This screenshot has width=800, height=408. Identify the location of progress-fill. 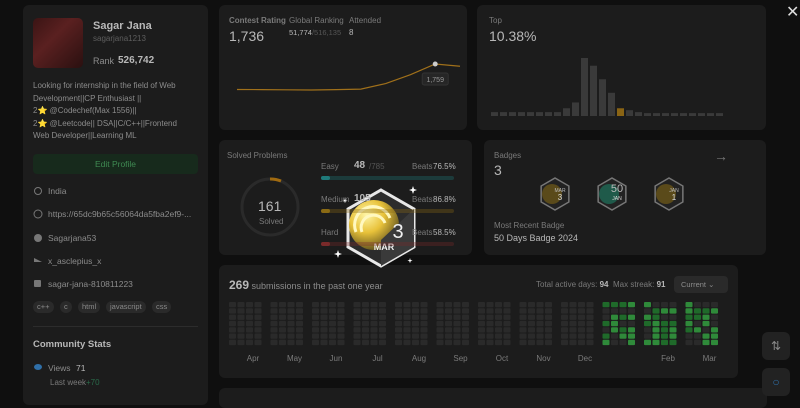
(325, 211).